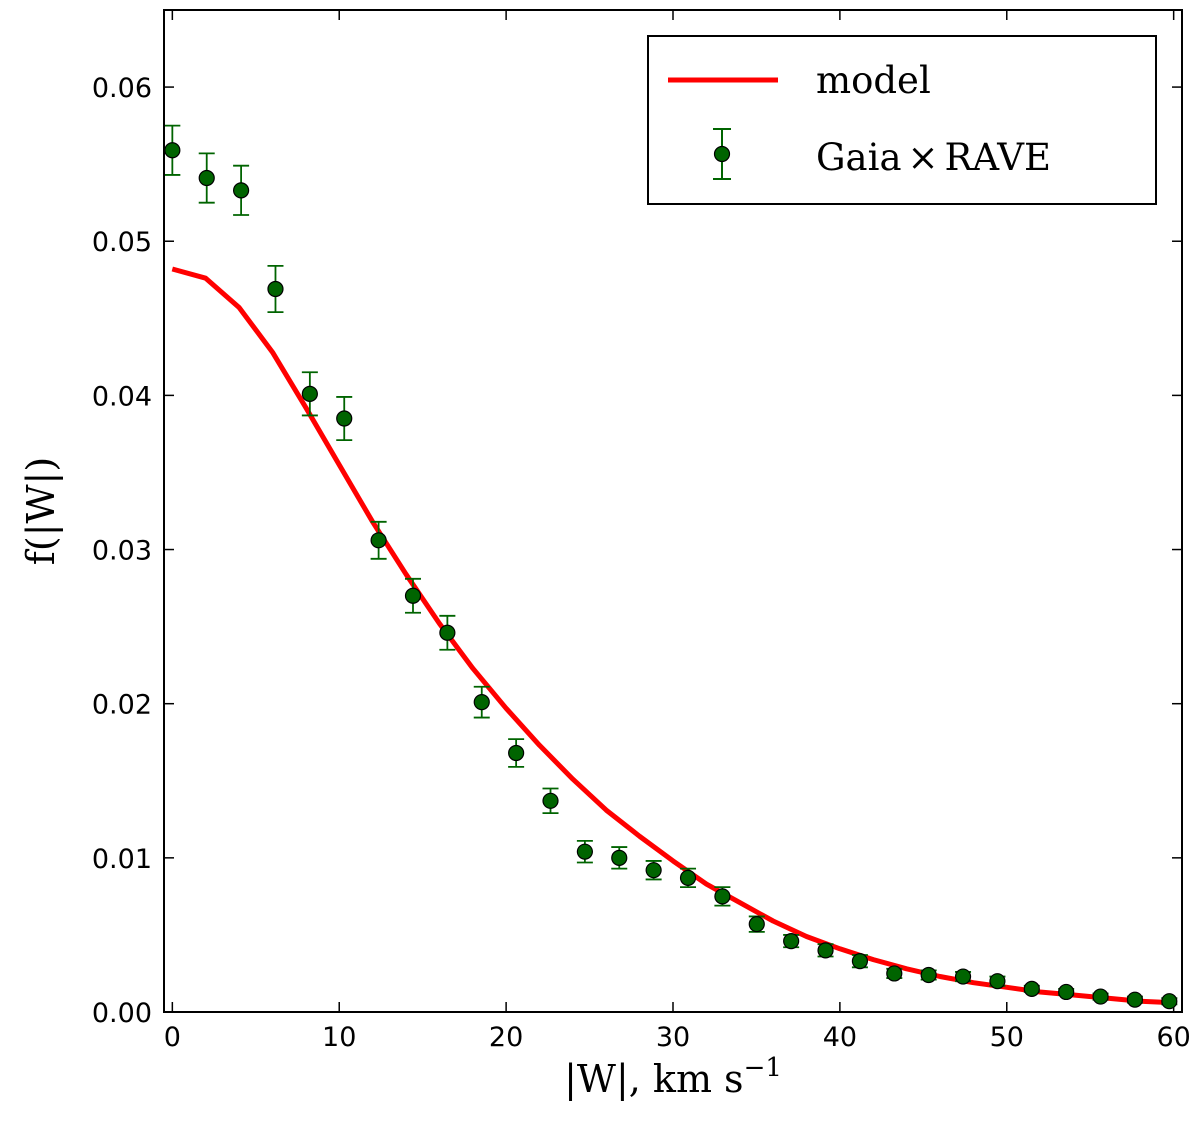  Describe the element at coordinates (923, 157) in the screenshot. I see `legend-gaia-label-operator: ×` at that location.